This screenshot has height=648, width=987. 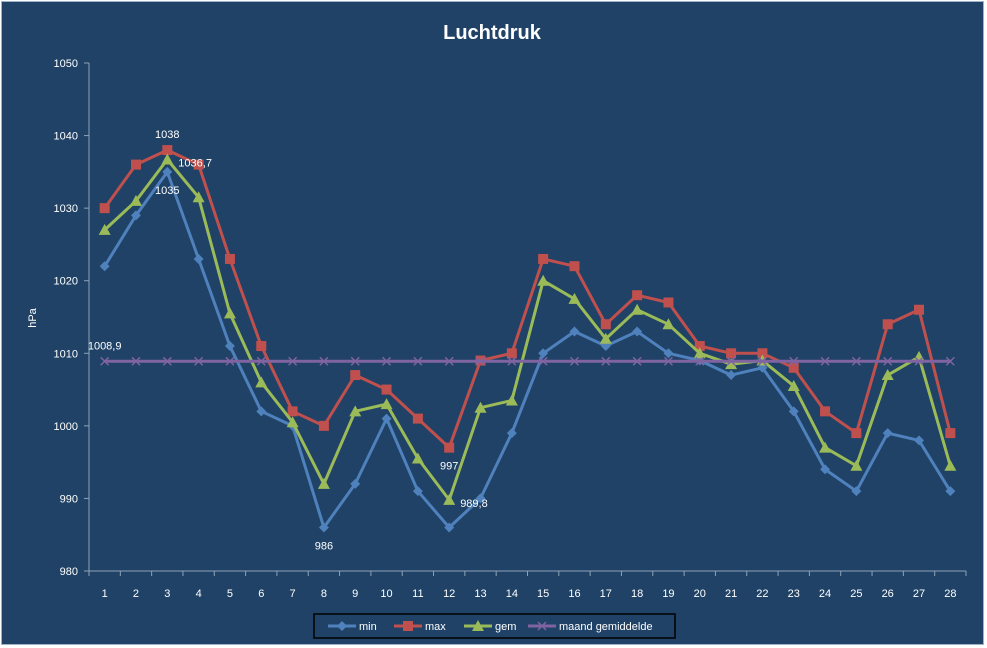 I want to click on x-tick-label: 19, so click(x=668, y=594).